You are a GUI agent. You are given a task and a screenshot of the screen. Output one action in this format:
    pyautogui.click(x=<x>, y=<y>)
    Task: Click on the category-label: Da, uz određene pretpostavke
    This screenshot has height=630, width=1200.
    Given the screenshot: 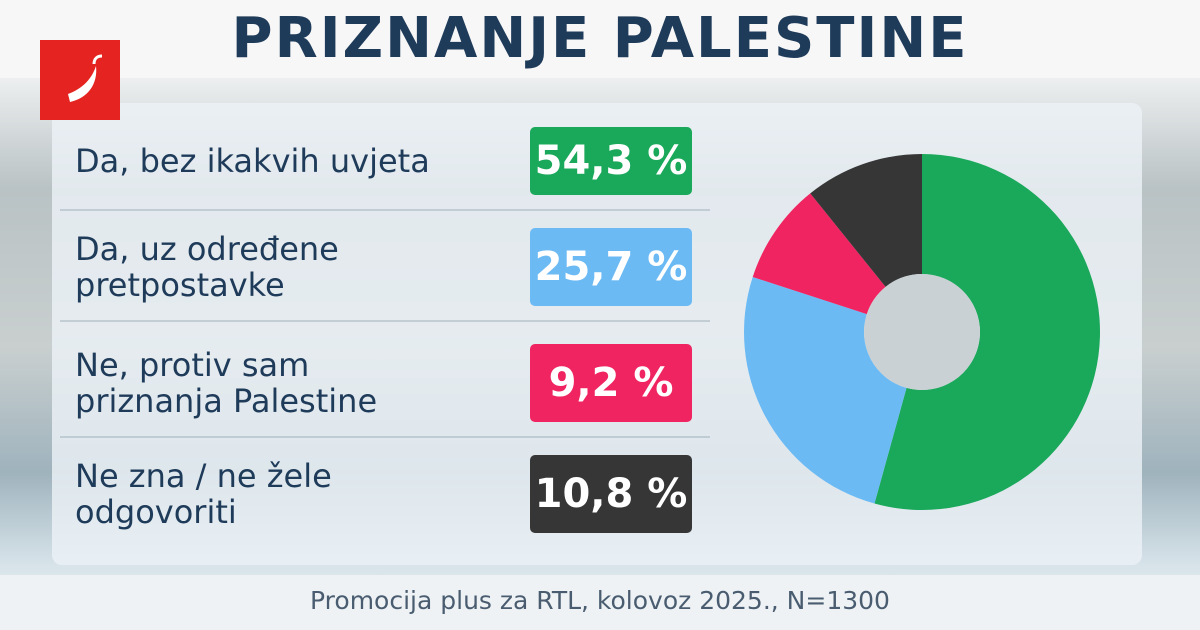 What is the action you would take?
    pyautogui.click(x=207, y=267)
    